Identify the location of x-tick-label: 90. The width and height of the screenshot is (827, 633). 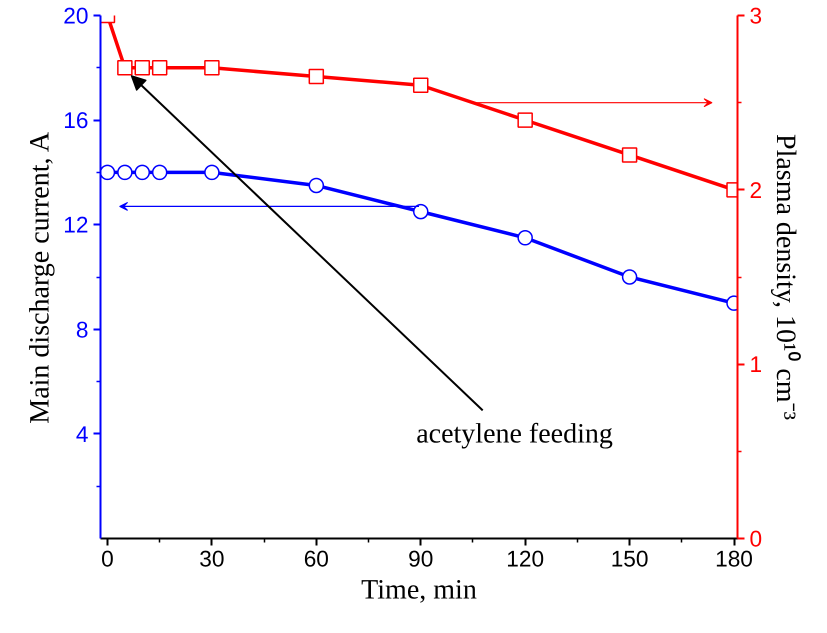
(421, 559).